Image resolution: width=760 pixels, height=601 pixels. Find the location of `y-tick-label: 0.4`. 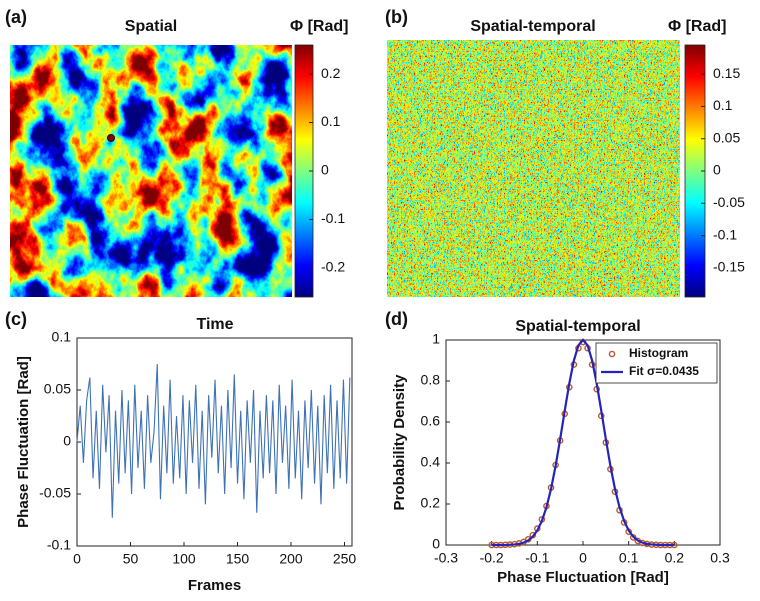

y-tick-label: 0.4 is located at coordinates (431, 462).